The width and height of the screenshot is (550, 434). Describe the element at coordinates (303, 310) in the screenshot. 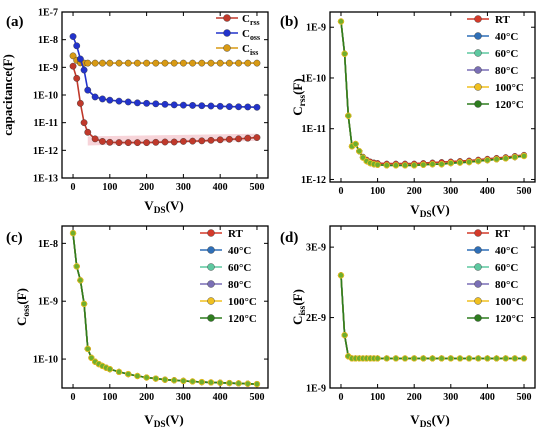

I see `y-axis-label-sub: iss` at that location.